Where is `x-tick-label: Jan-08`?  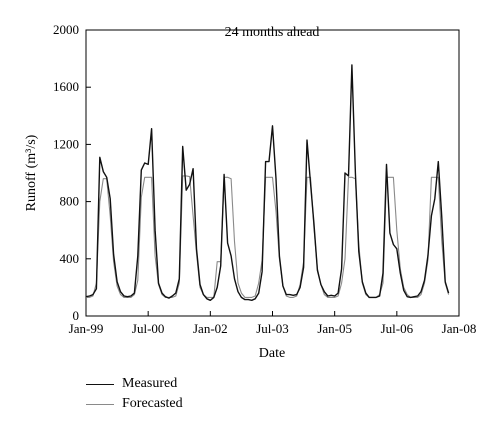 x-tick-label: Jan-08 is located at coordinates (459, 328).